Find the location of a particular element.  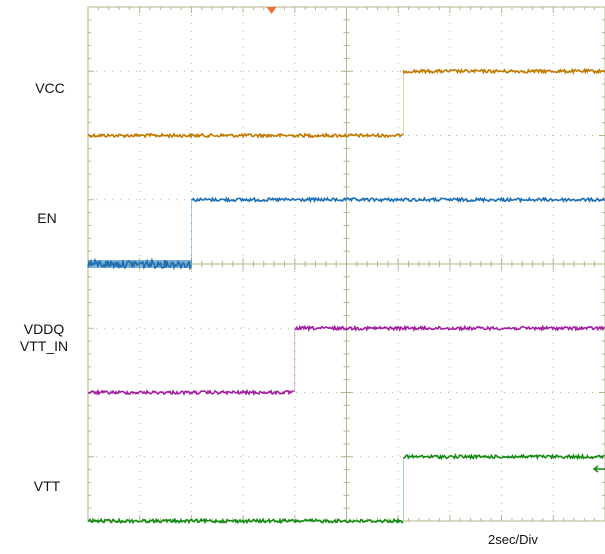

channel-label-en: EN is located at coordinates (47, 218).